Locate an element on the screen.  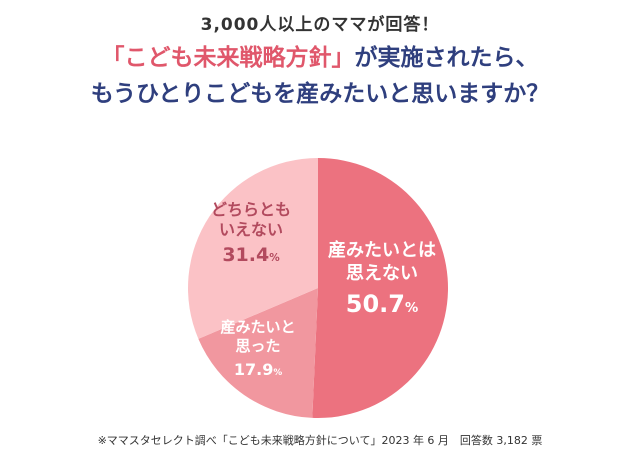
label-line: 産みたいとは is located at coordinates (382, 250).